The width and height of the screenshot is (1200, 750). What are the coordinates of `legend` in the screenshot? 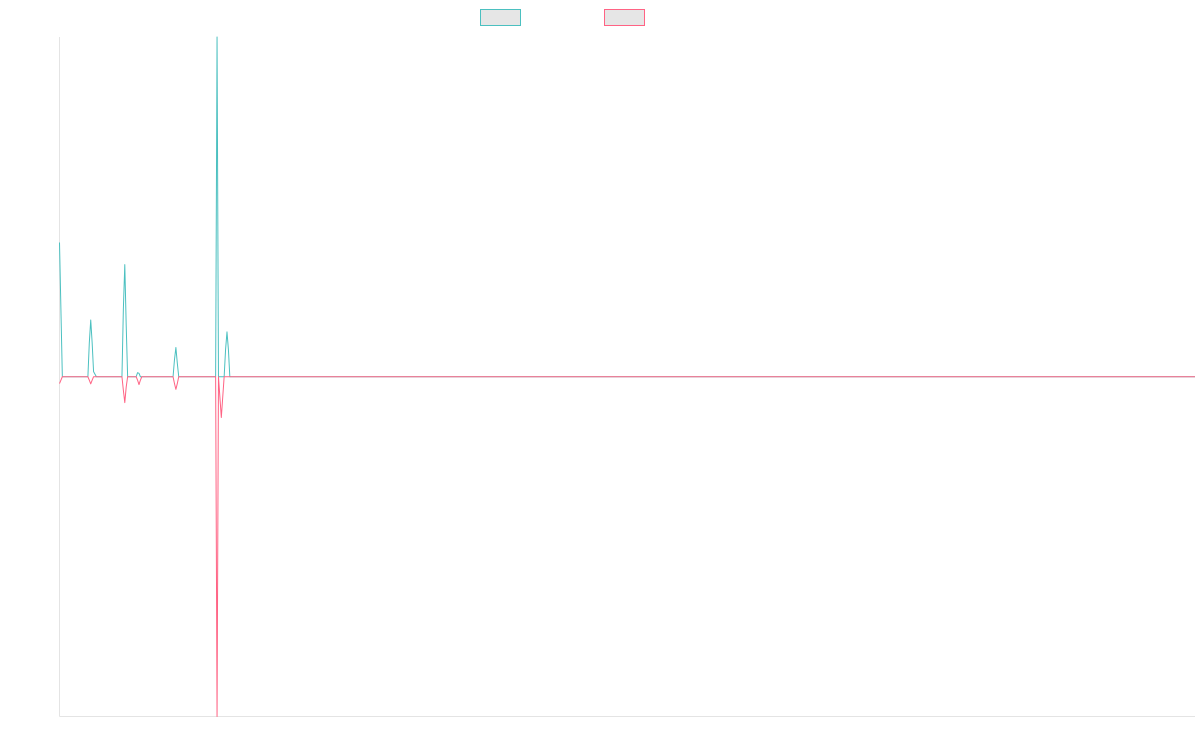 It's located at (562, 17).